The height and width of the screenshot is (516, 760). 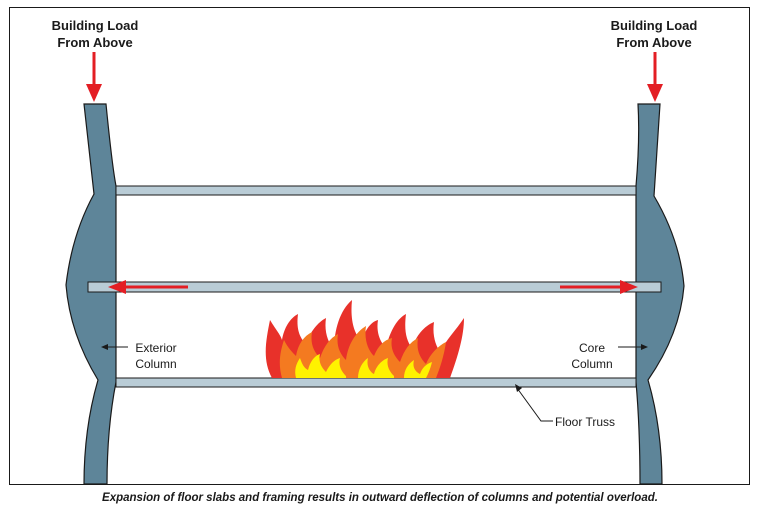 What do you see at coordinates (599, 287) in the screenshot?
I see `expansion-arrow-right` at bounding box center [599, 287].